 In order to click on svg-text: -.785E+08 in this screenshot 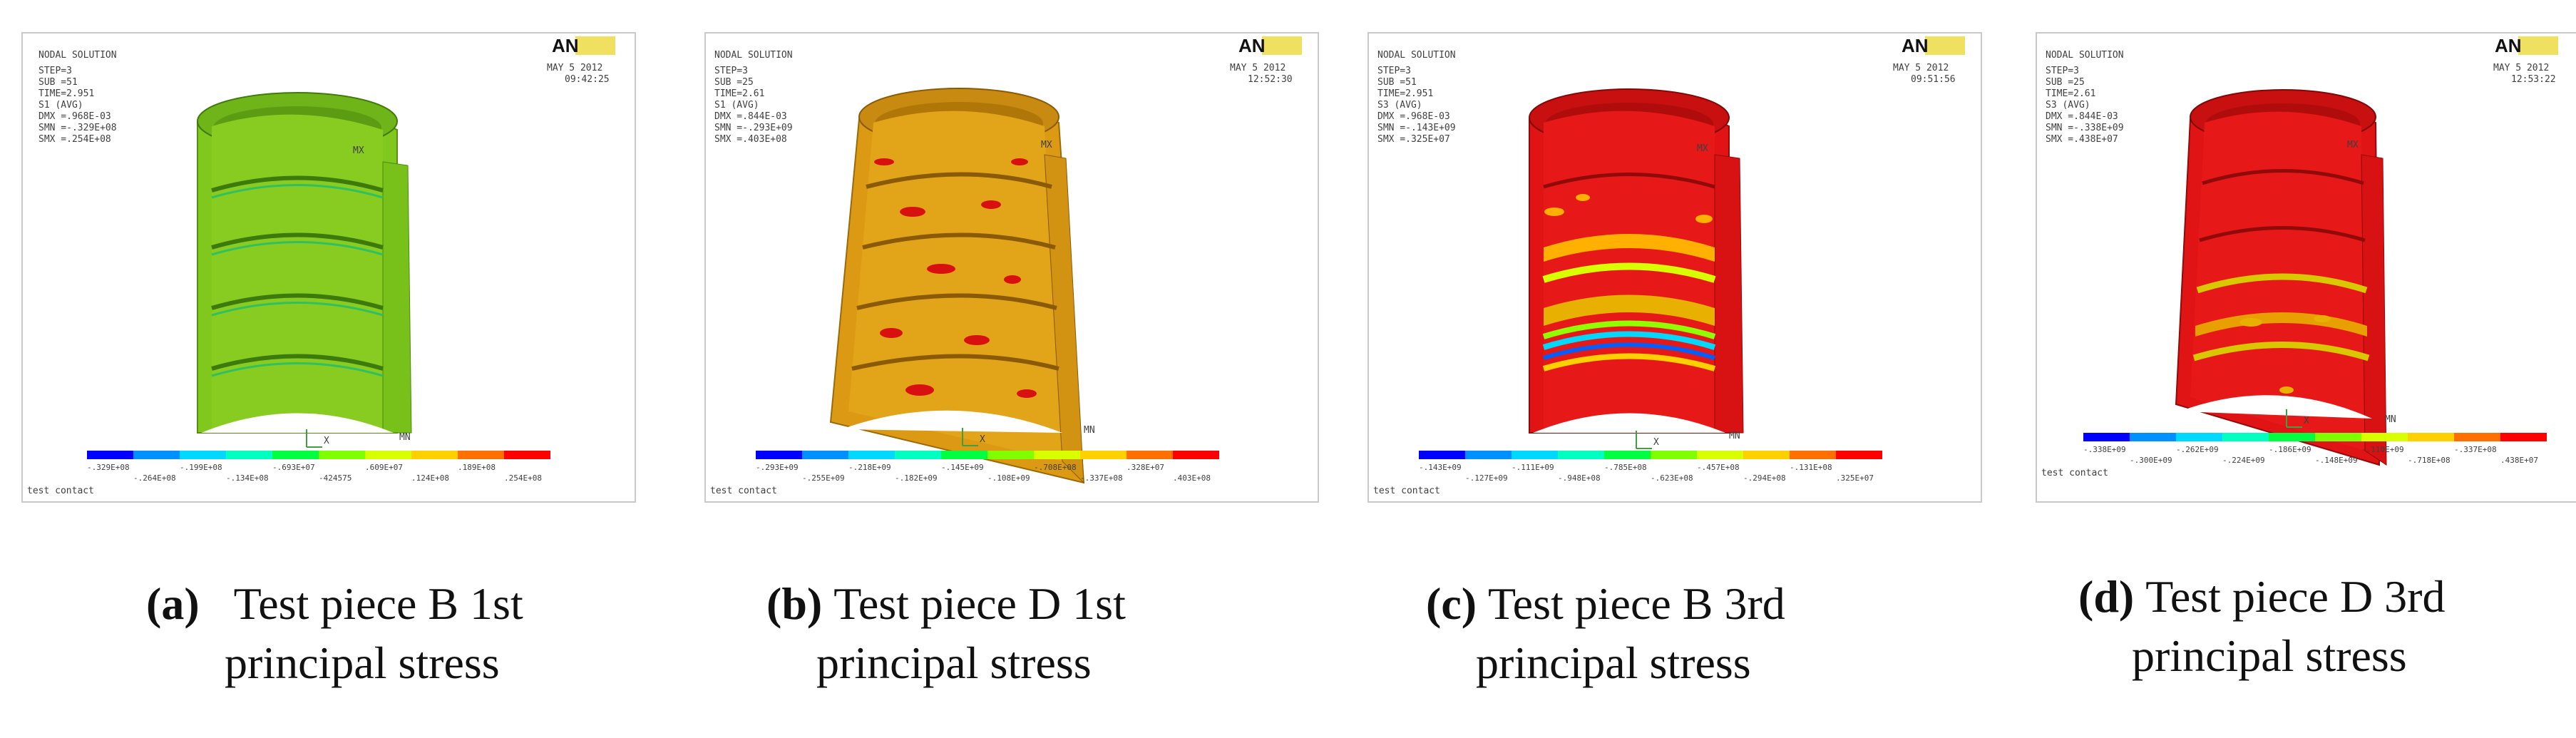, I will do `click(1625, 467)`.